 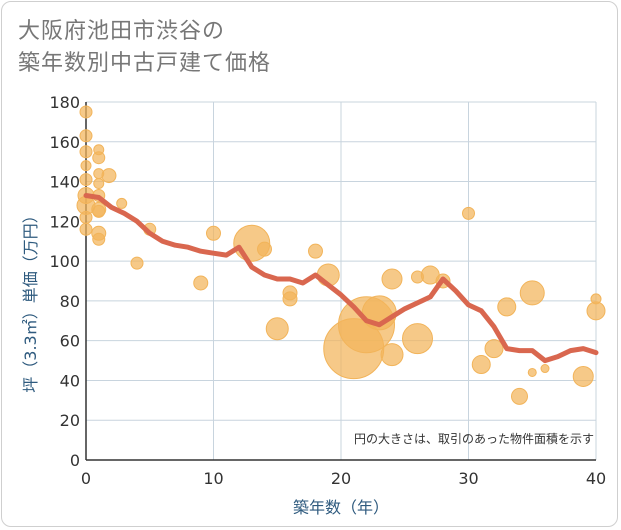 What do you see at coordinates (64, 281) in the screenshot?
I see `y-tick-labels: 0 20 40 60 80 100 120 140 160 180` at bounding box center [64, 281].